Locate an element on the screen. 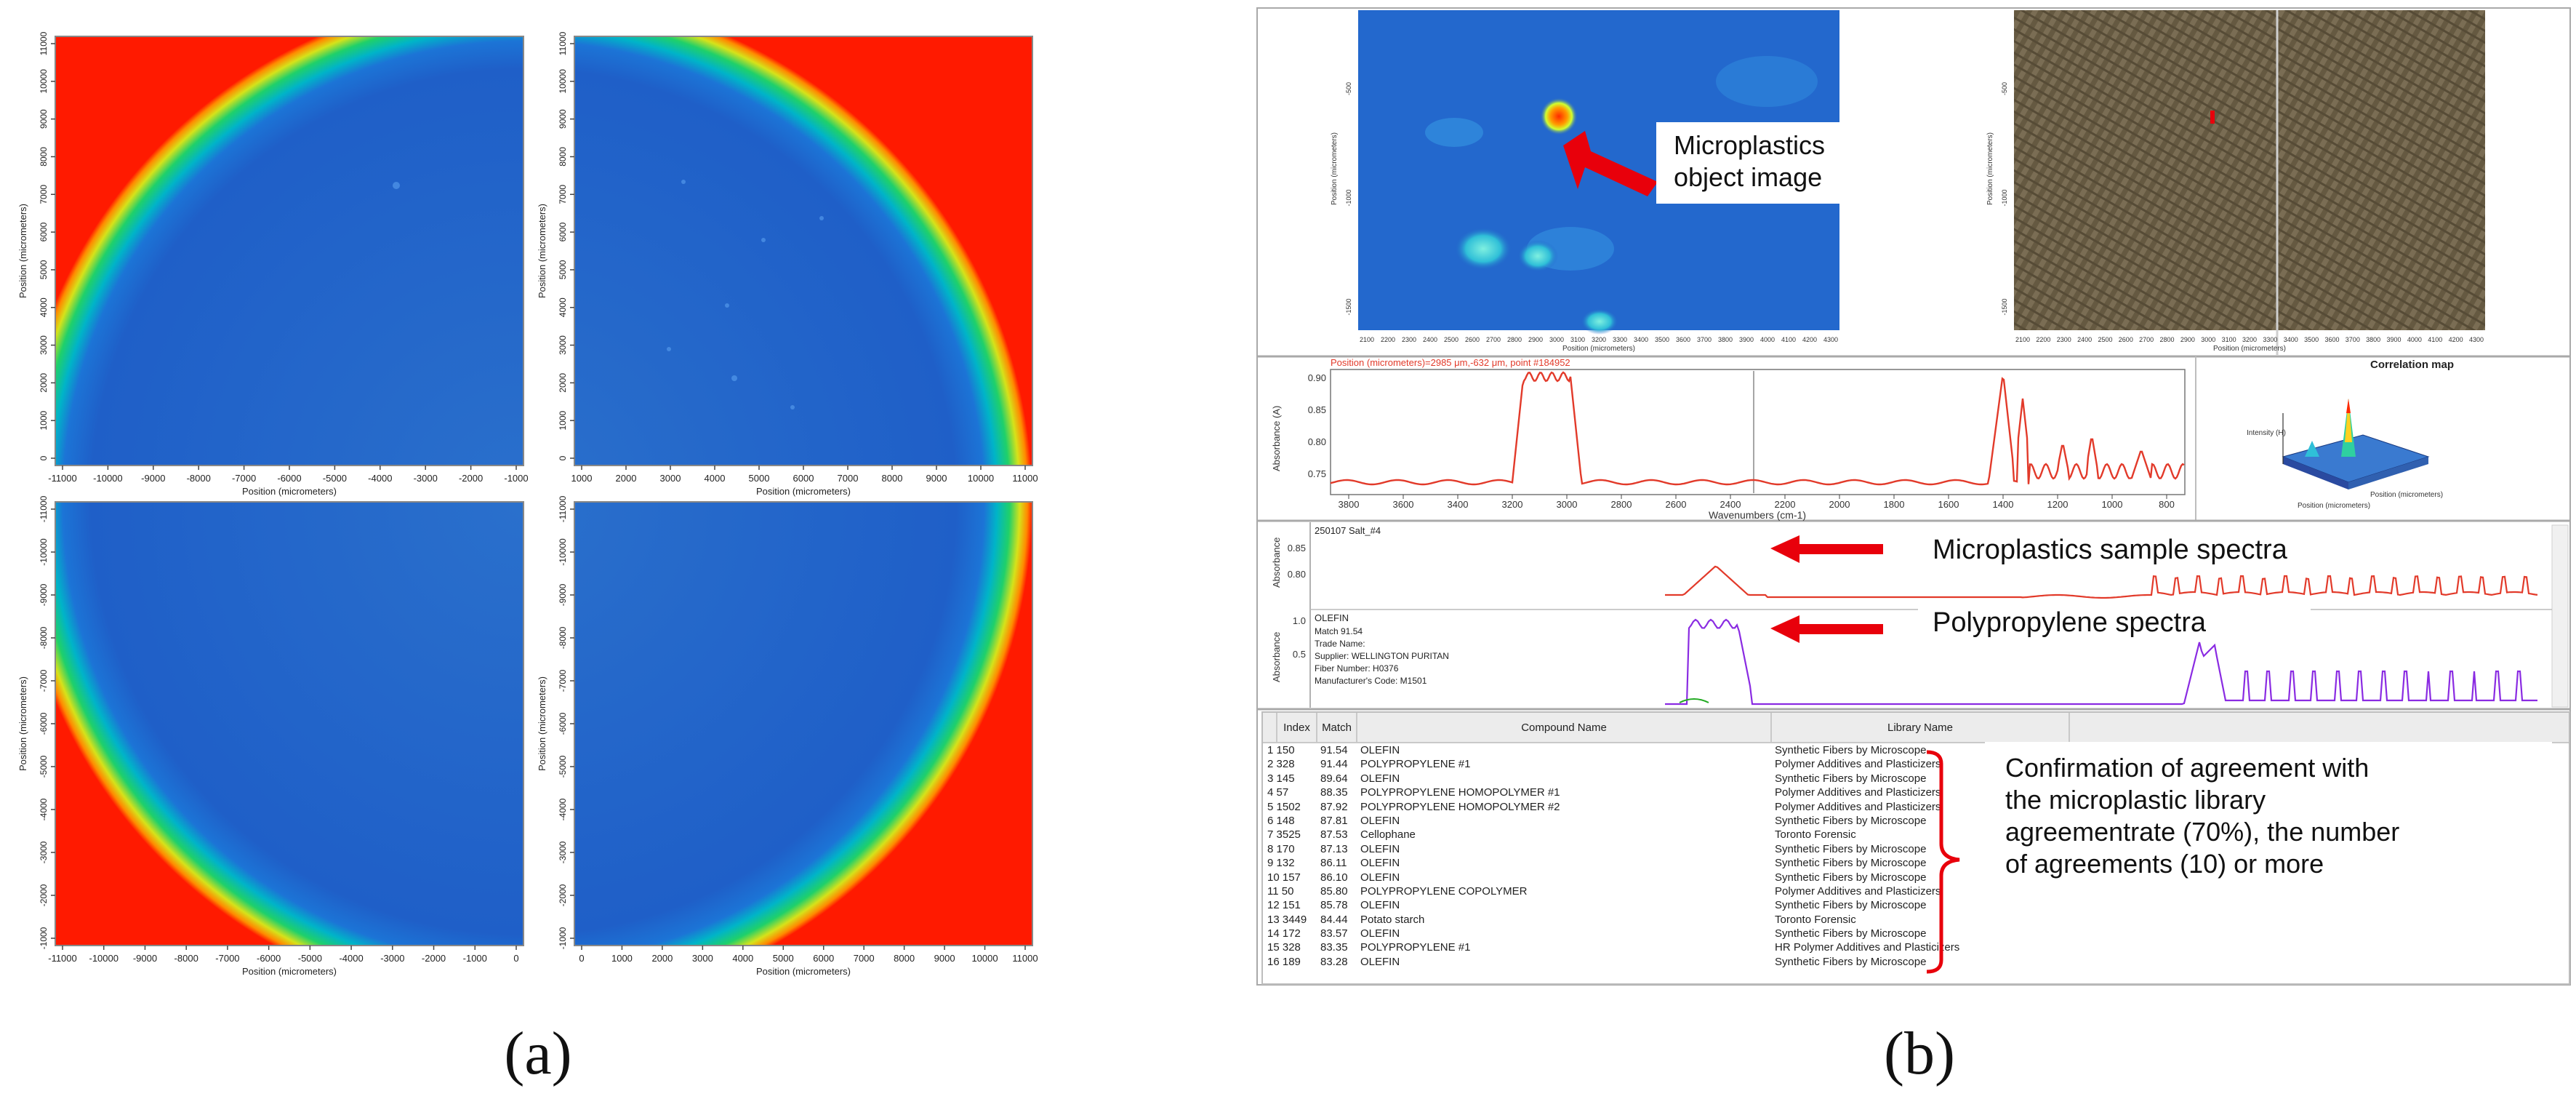  row-index: 8 170 is located at coordinates (1281, 848).